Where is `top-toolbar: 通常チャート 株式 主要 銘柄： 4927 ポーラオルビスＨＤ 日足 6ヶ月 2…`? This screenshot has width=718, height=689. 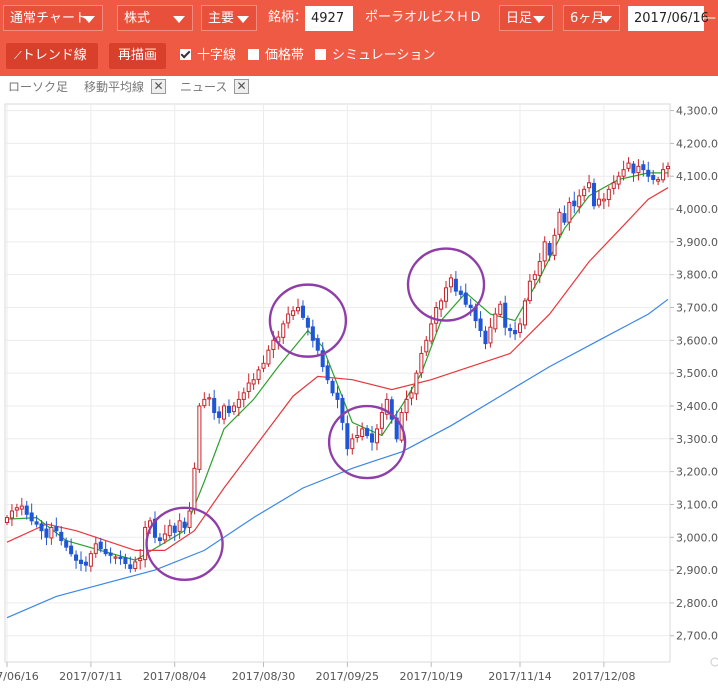
top-toolbar: 通常チャート 株式 主要 銘柄： 4927 ポーラオルビスＨＤ 日足 6ヶ月 2… is located at coordinates (359, 19).